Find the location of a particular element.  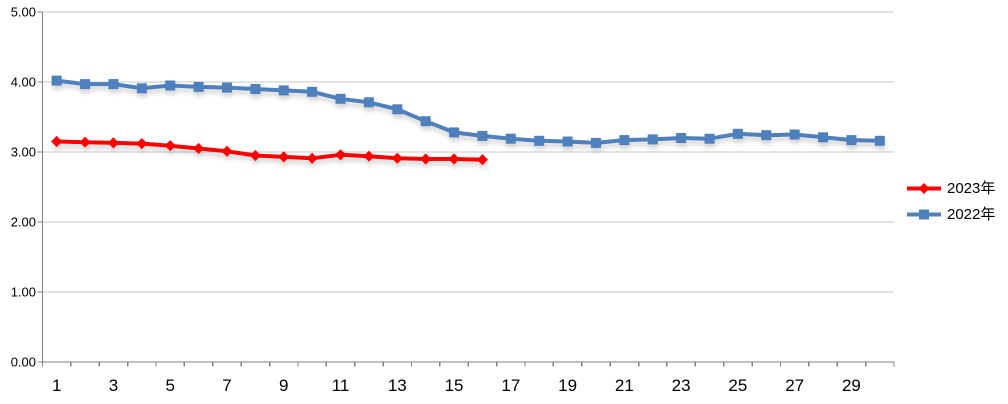

svg-text: 4.00 is located at coordinates (23, 82).